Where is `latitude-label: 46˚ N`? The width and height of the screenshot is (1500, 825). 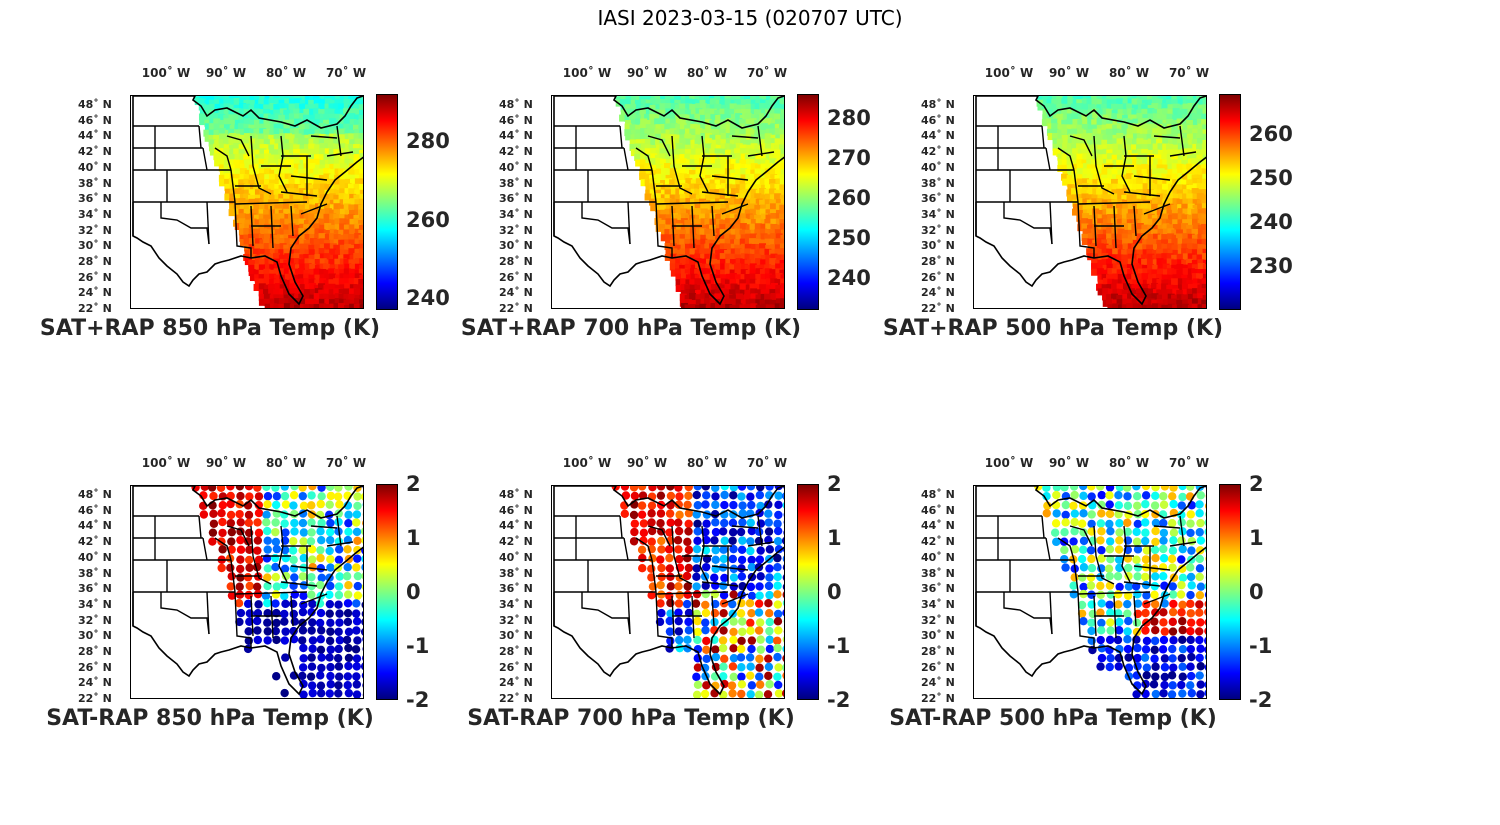
latitude-label: 46˚ N is located at coordinates (938, 120).